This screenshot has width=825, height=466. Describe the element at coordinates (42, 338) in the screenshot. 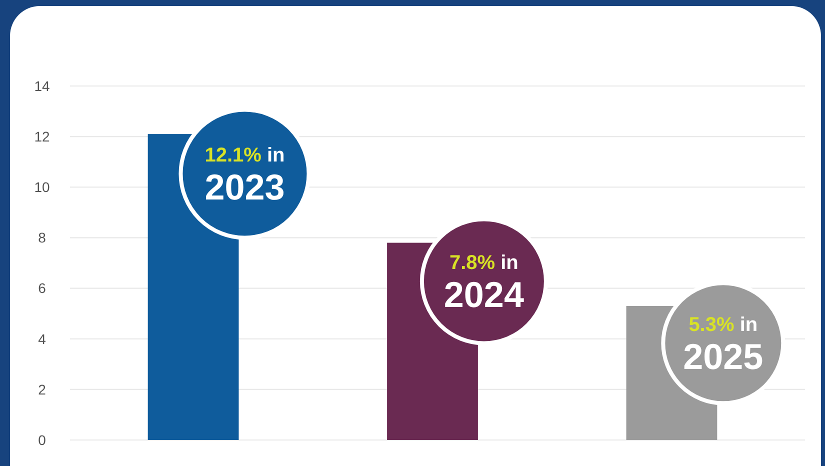

I see `y-tick-label: 4` at that location.